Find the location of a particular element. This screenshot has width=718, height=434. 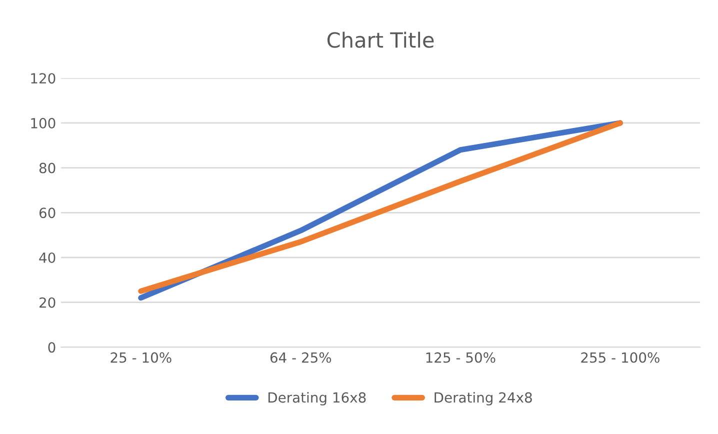

y-tick-label: 40 is located at coordinates (47, 257).